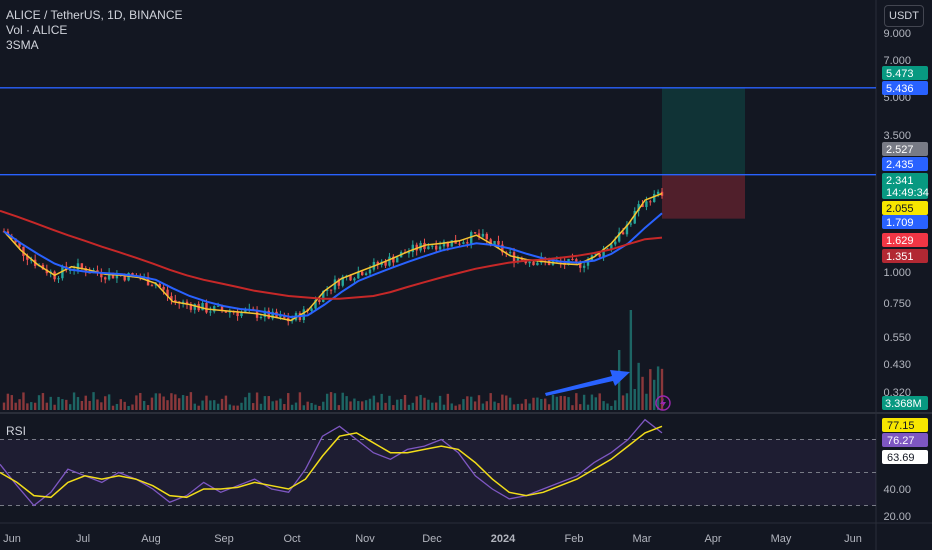 The width and height of the screenshot is (932, 550). What do you see at coordinates (897, 365) in the screenshot?
I see `price-tick-label: 0.430` at bounding box center [897, 365].